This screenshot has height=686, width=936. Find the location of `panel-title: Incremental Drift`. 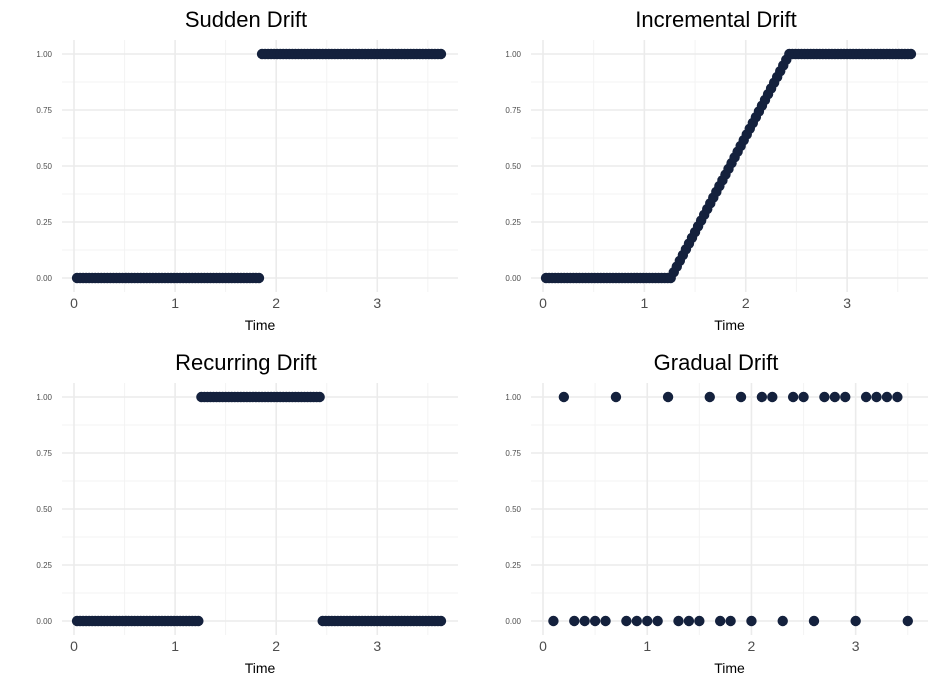

panel-title: Incremental Drift is located at coordinates (715, 19).